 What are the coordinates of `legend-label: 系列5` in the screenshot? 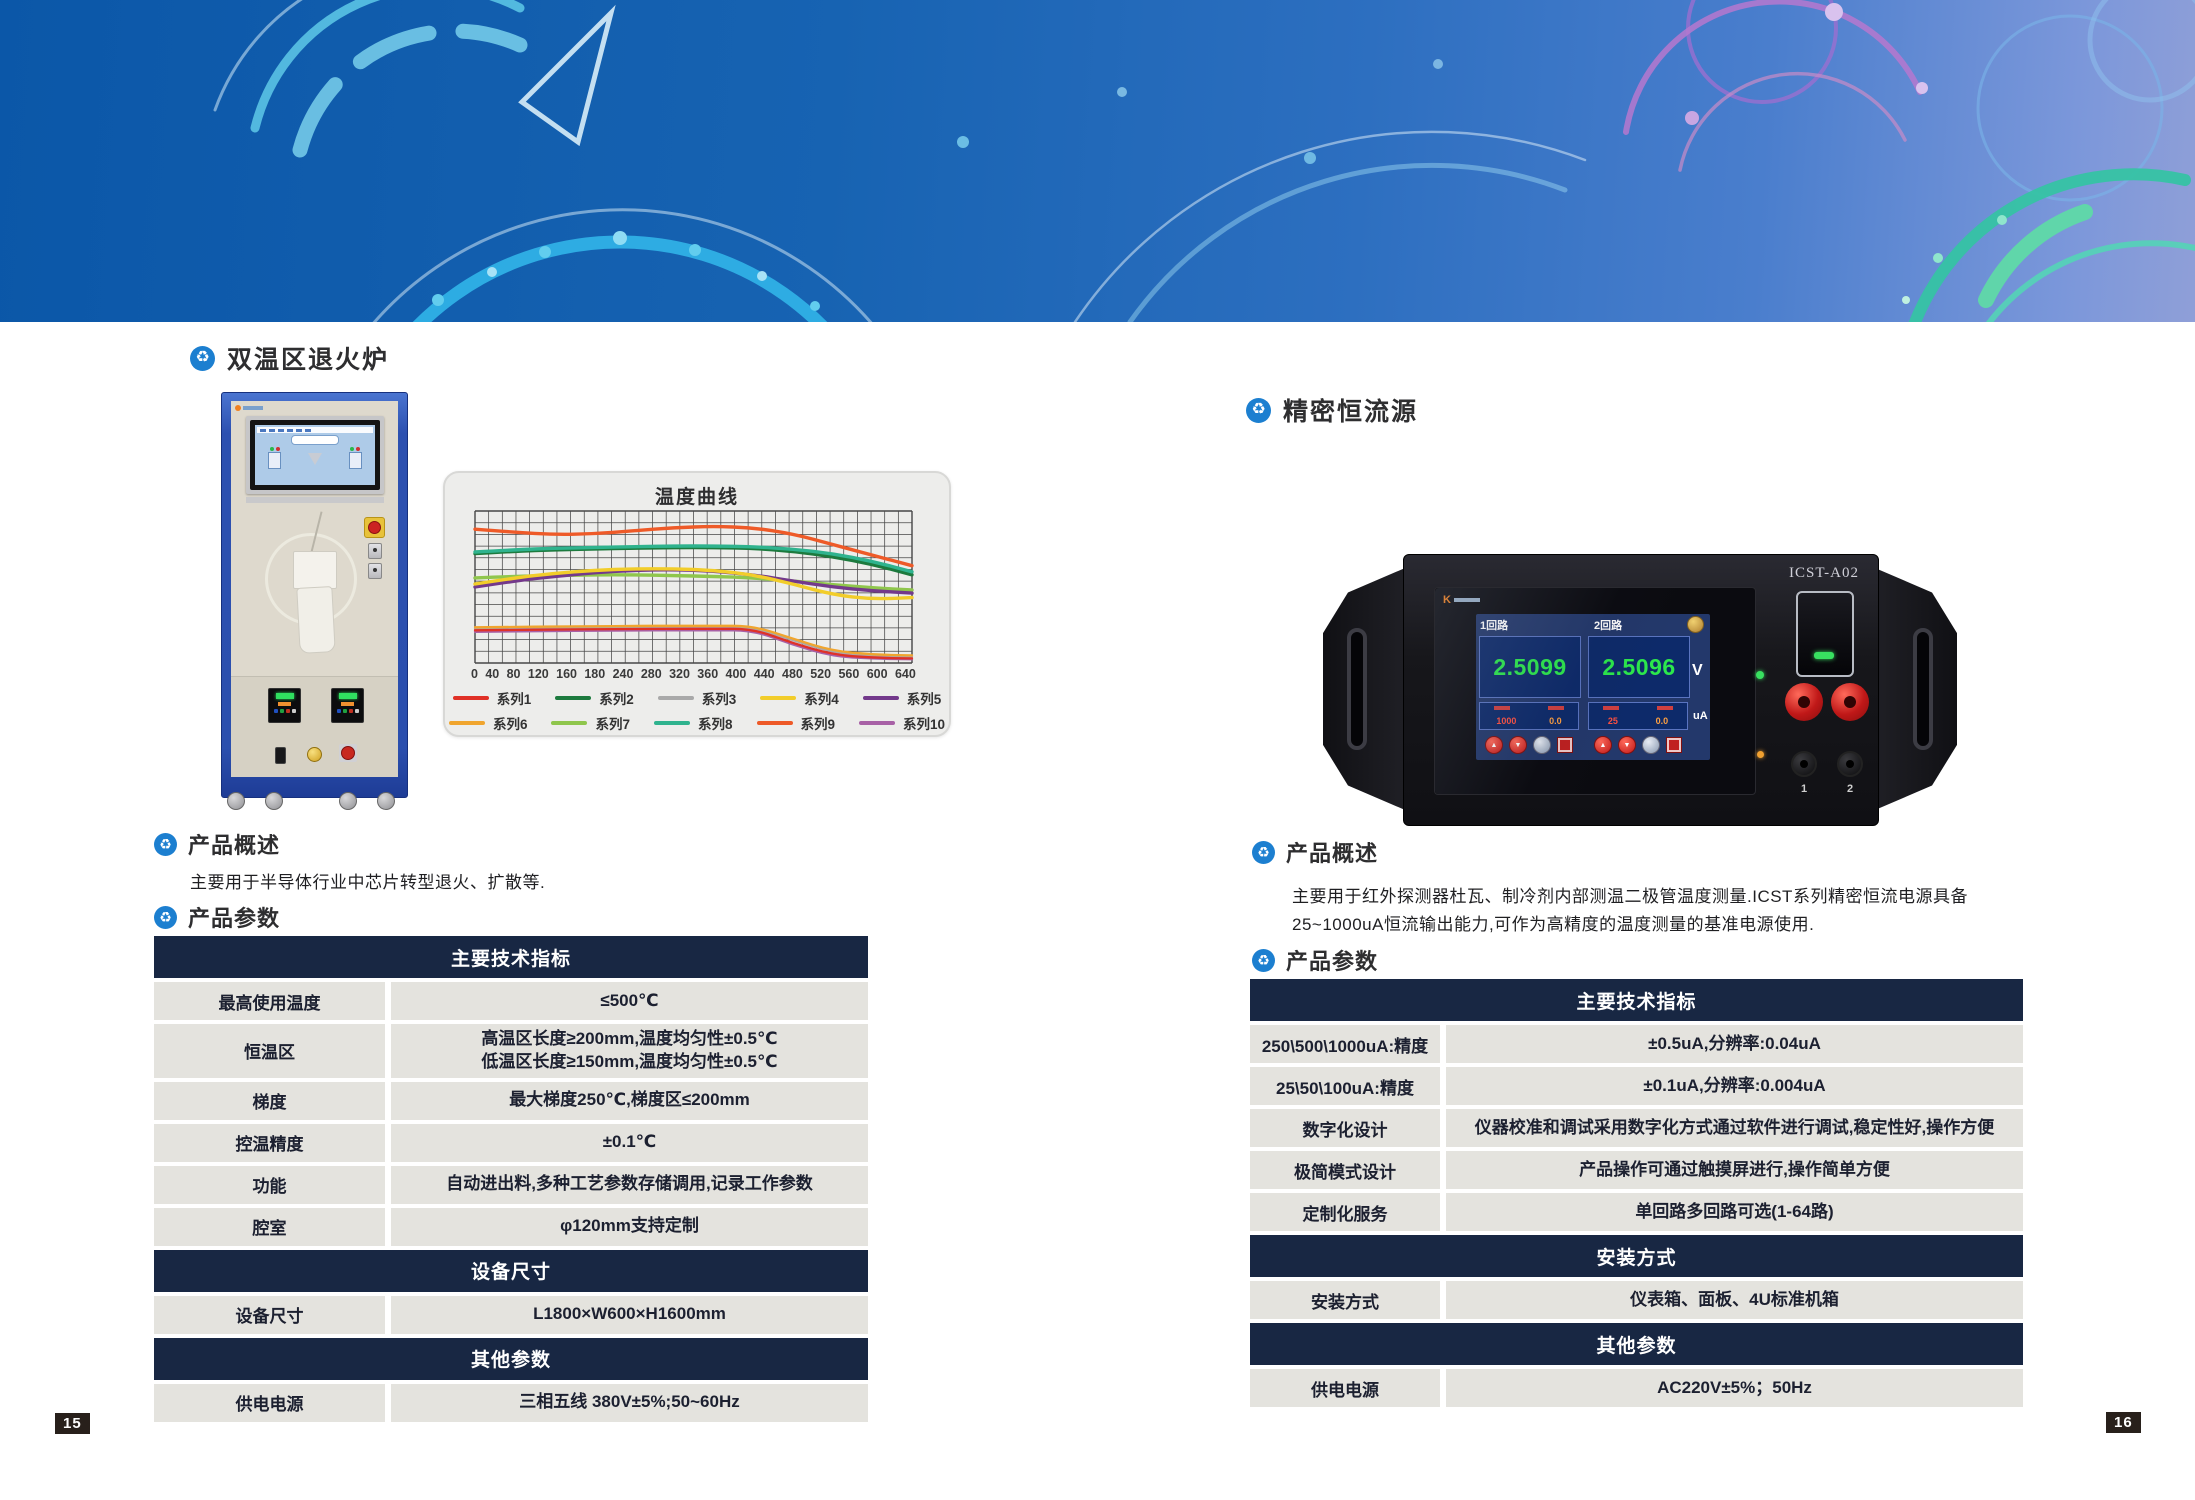 It's located at (924, 699).